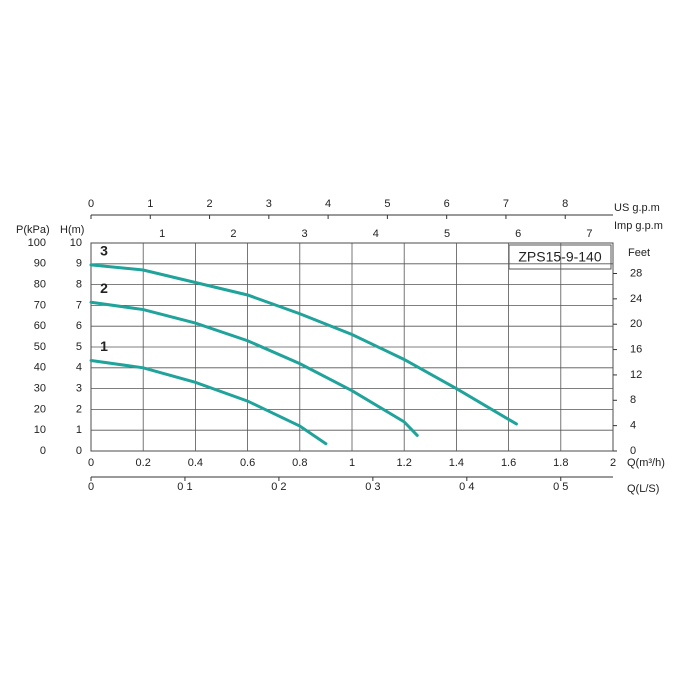  What do you see at coordinates (143, 463) in the screenshot?
I see `x-tick-label: 0.2` at bounding box center [143, 463].